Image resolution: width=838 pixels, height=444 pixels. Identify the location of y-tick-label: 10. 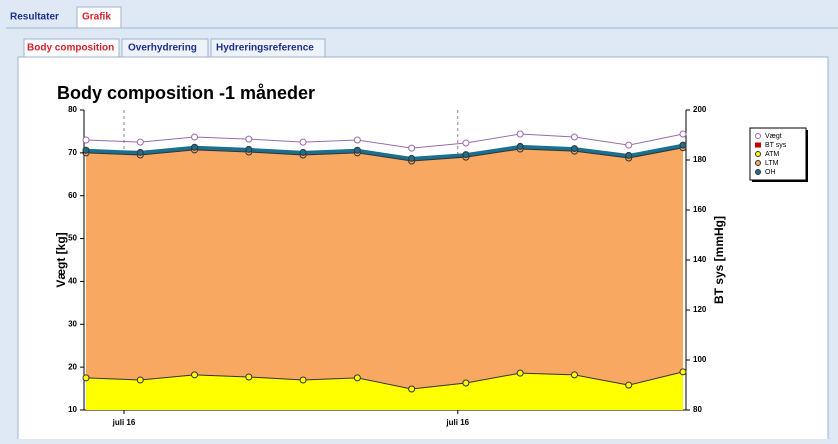
(72, 409).